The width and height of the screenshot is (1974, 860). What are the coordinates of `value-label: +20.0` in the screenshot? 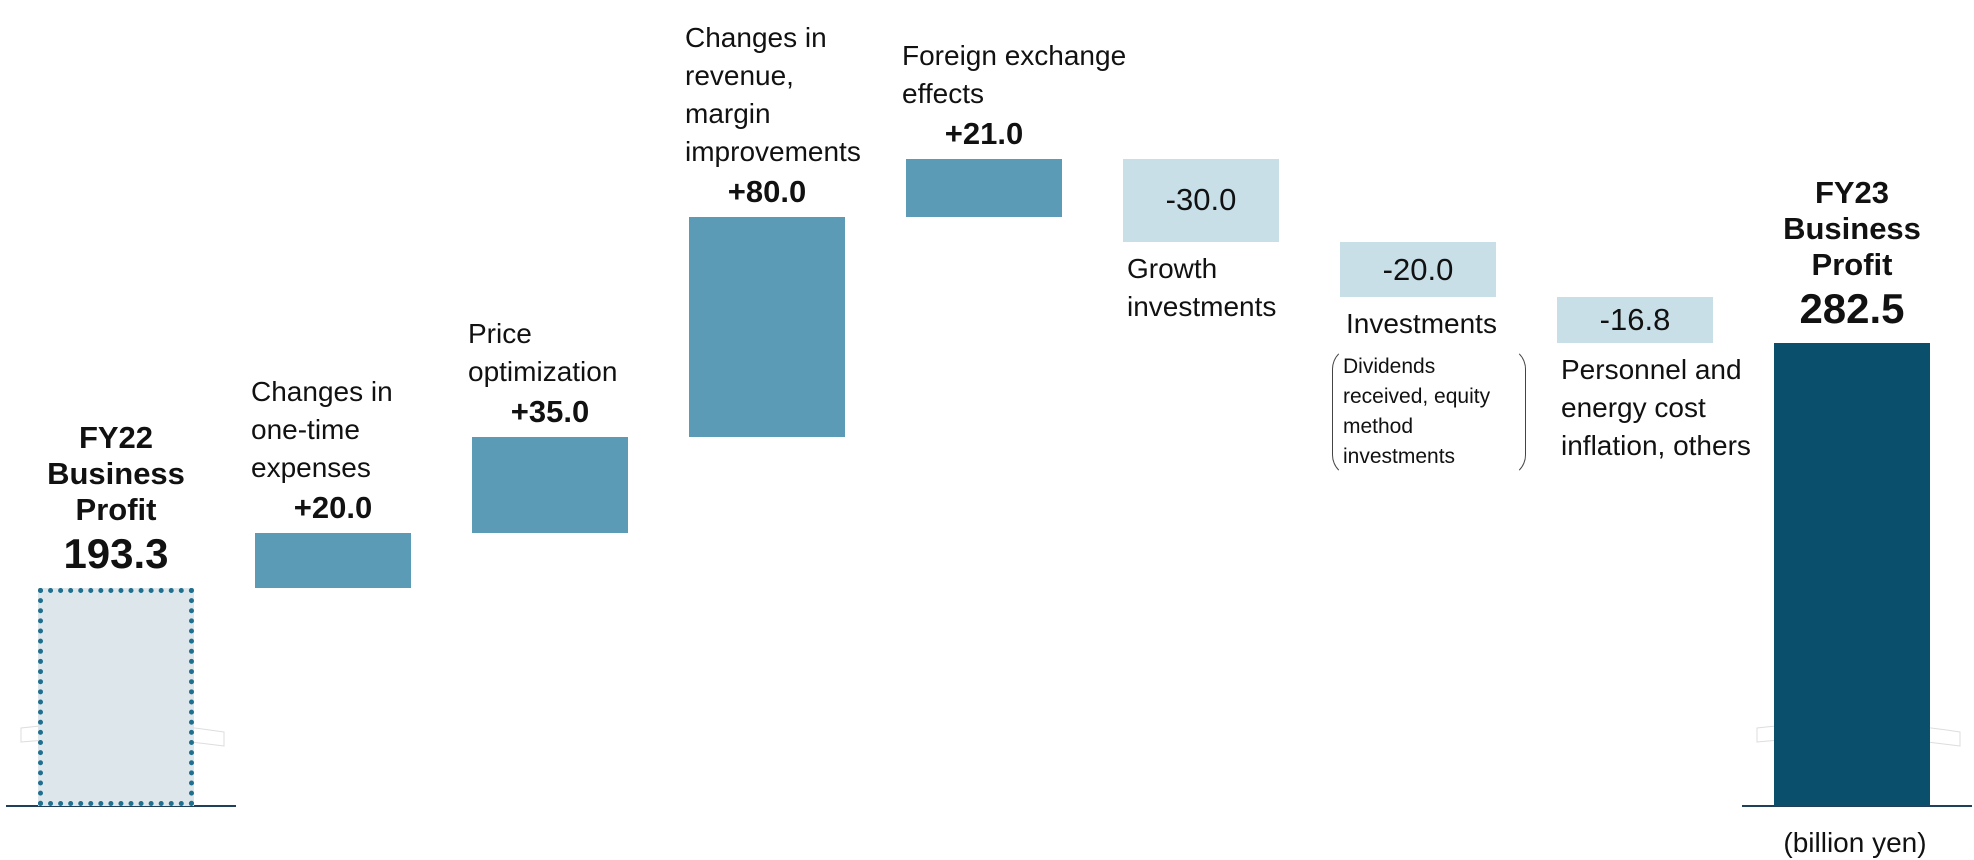 It's located at (333, 507).